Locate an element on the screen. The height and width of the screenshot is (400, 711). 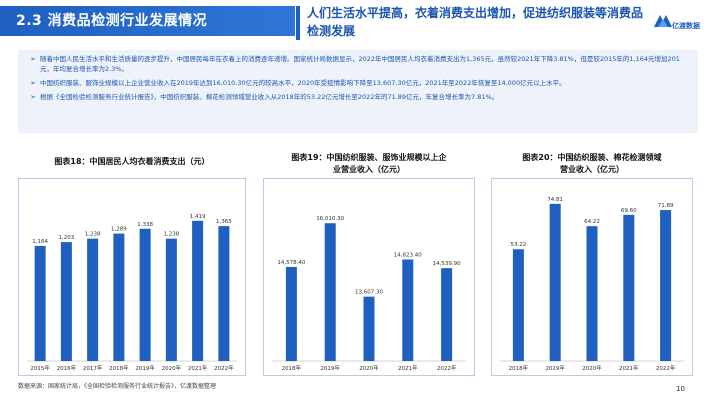
headline: 人们生活水平提高，衣着消费支出增加，促进纺织服装等消费品 检测发展 is located at coordinates (477, 22).